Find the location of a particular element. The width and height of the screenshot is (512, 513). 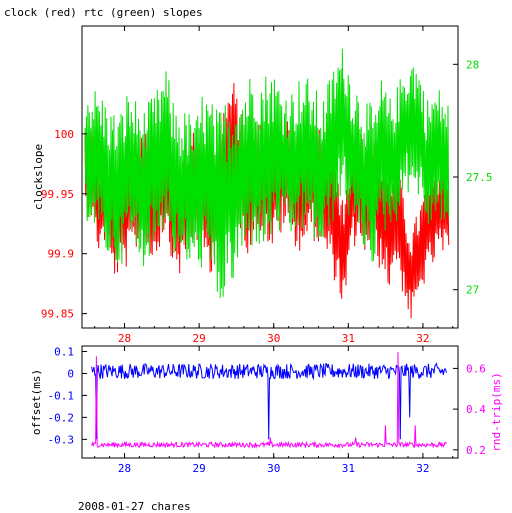

right-axis-label: rnd-trip(ms) is located at coordinates (496, 411).